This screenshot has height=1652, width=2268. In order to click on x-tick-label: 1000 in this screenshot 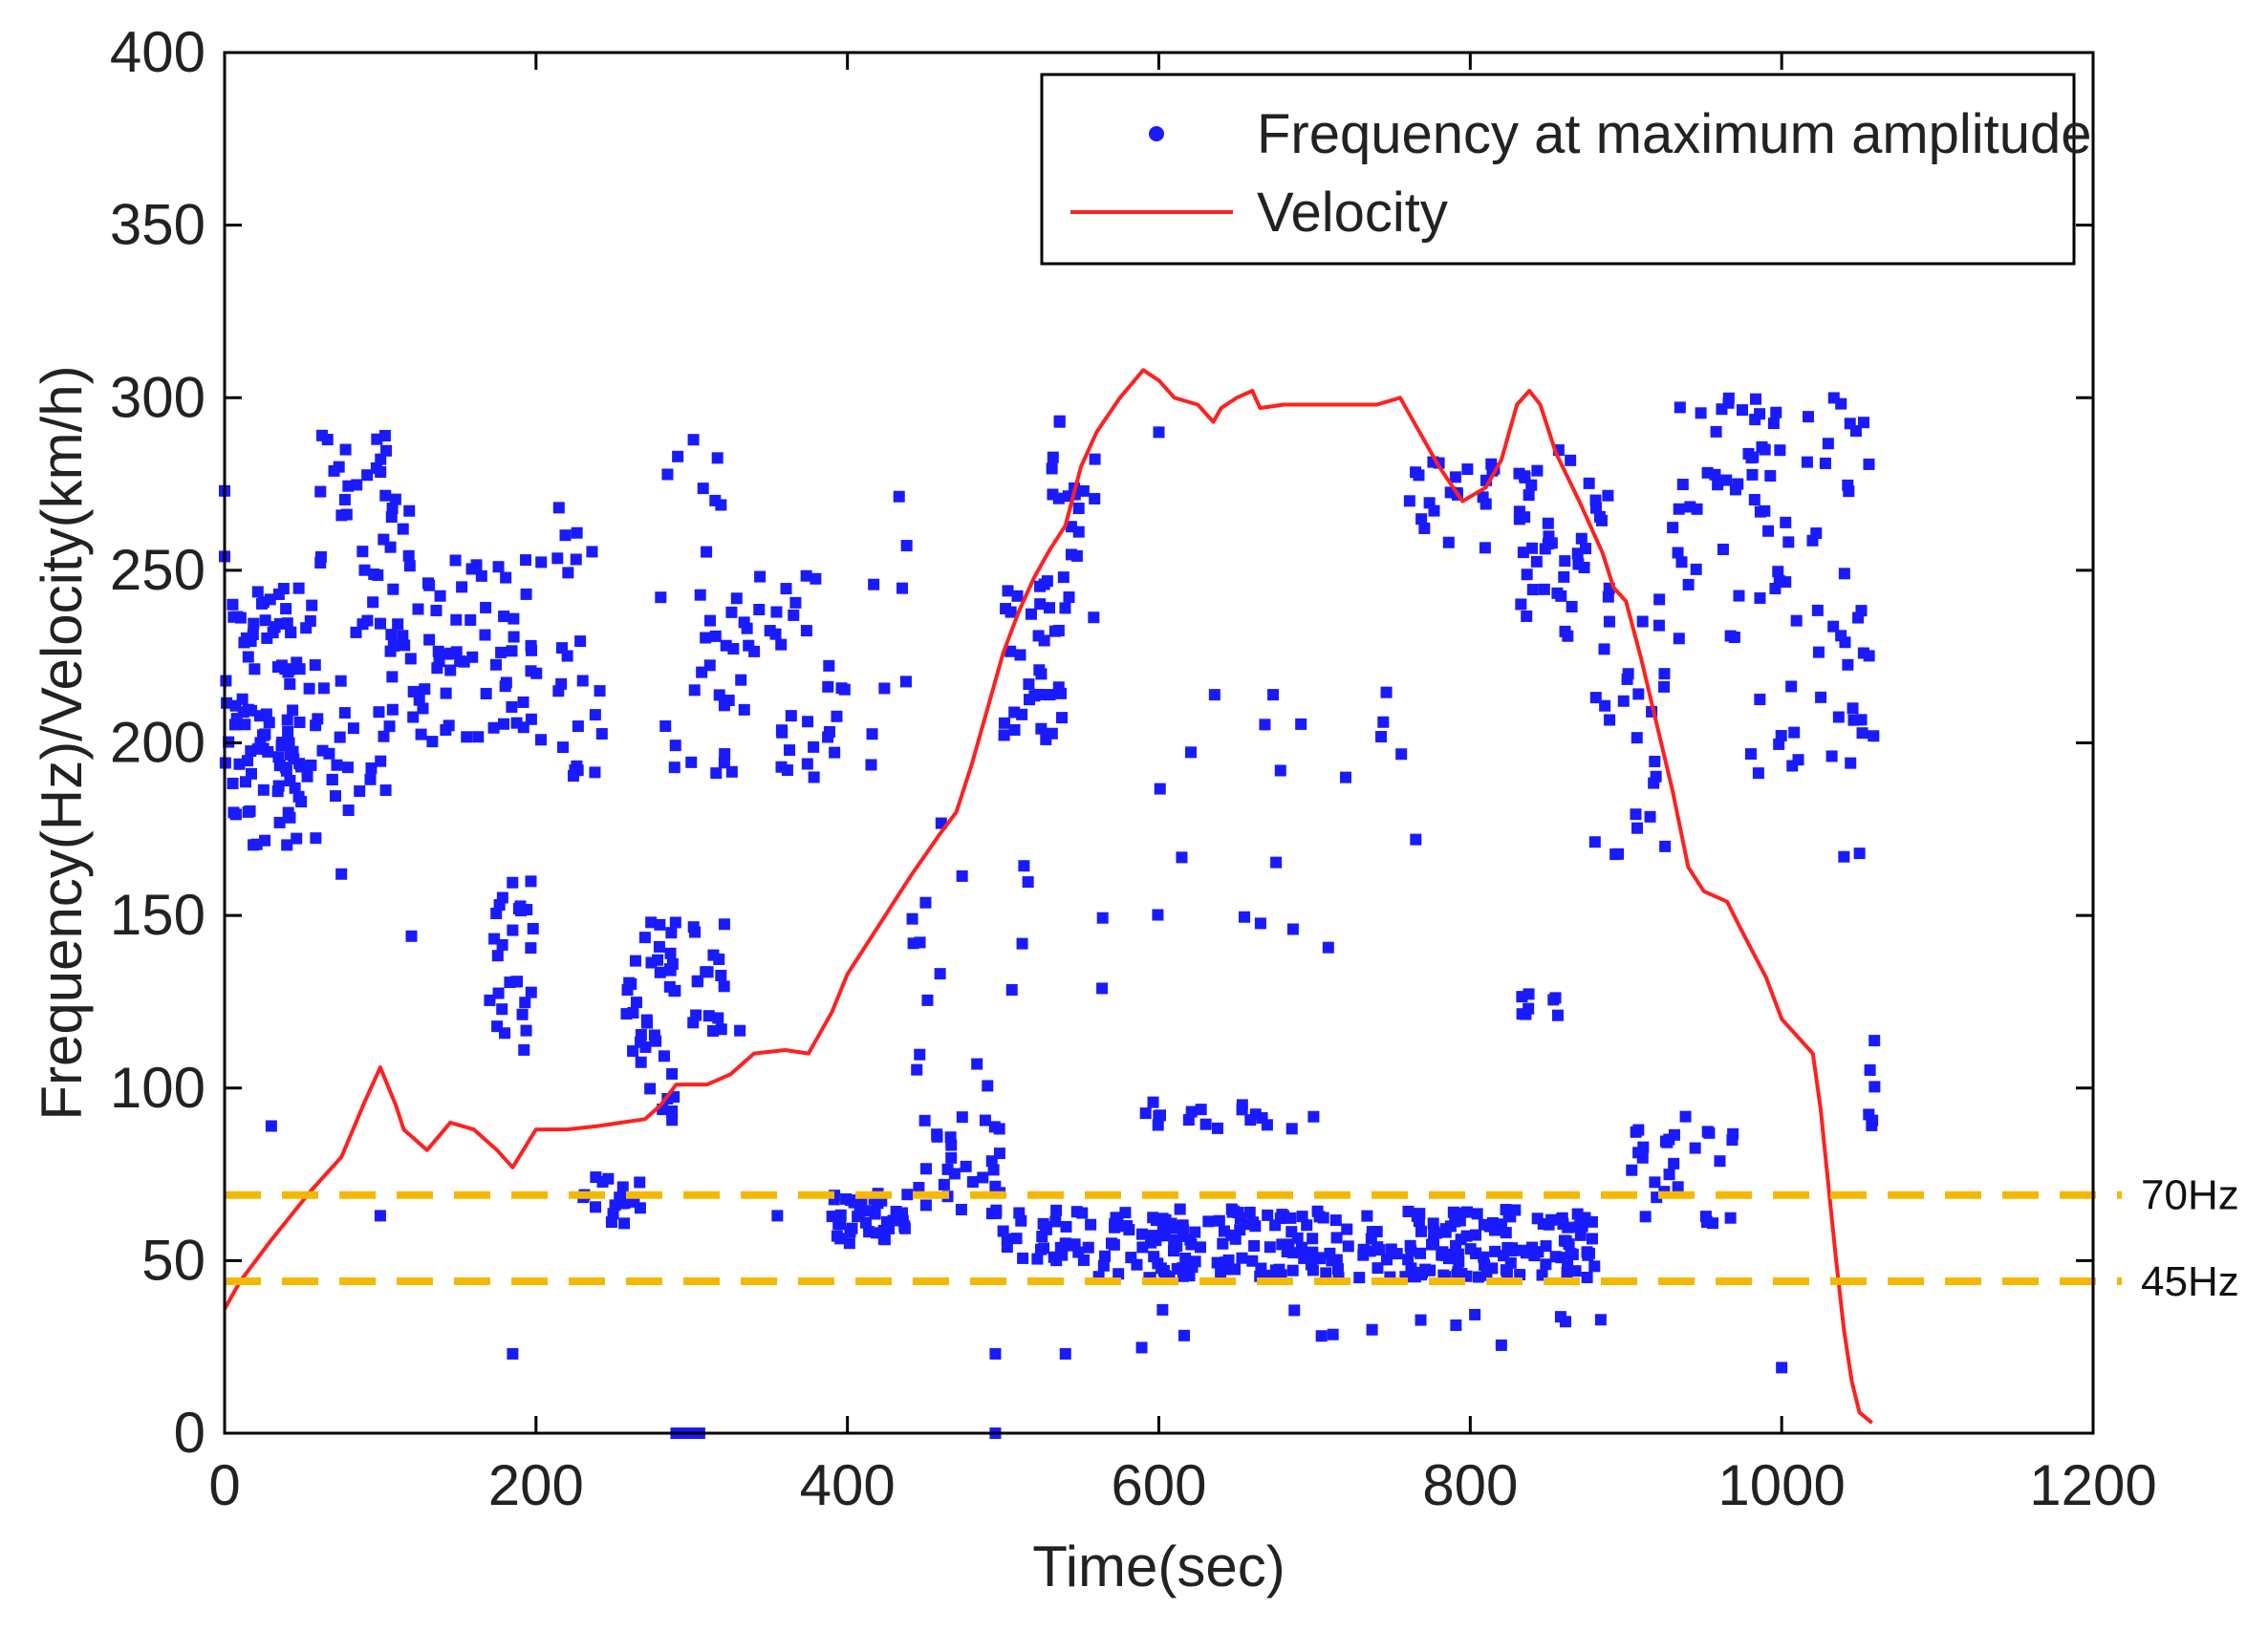, I will do `click(1781, 1485)`.